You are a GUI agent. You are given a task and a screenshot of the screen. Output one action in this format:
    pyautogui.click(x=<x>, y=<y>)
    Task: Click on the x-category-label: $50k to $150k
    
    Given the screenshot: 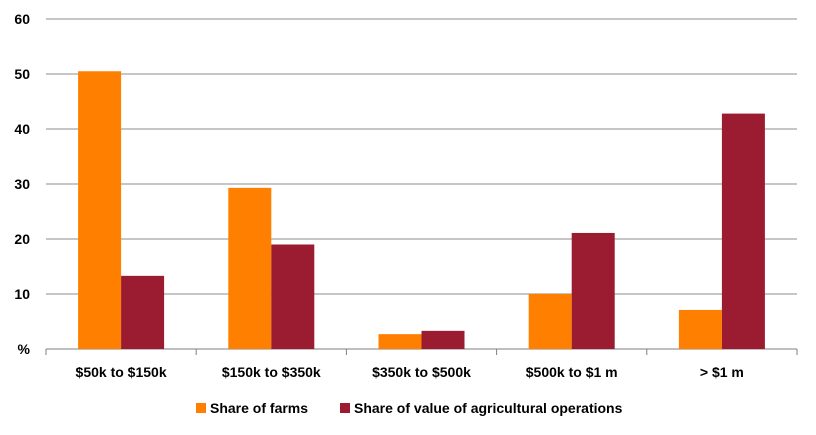 What is the action you would take?
    pyautogui.click(x=121, y=372)
    